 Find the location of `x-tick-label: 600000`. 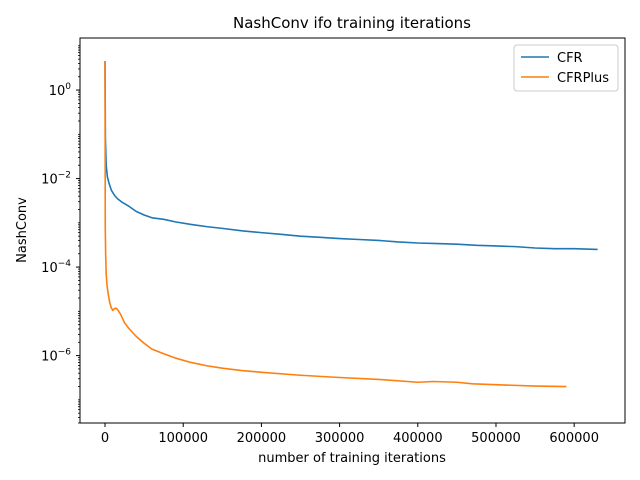

x-tick-label: 600000 is located at coordinates (574, 438).